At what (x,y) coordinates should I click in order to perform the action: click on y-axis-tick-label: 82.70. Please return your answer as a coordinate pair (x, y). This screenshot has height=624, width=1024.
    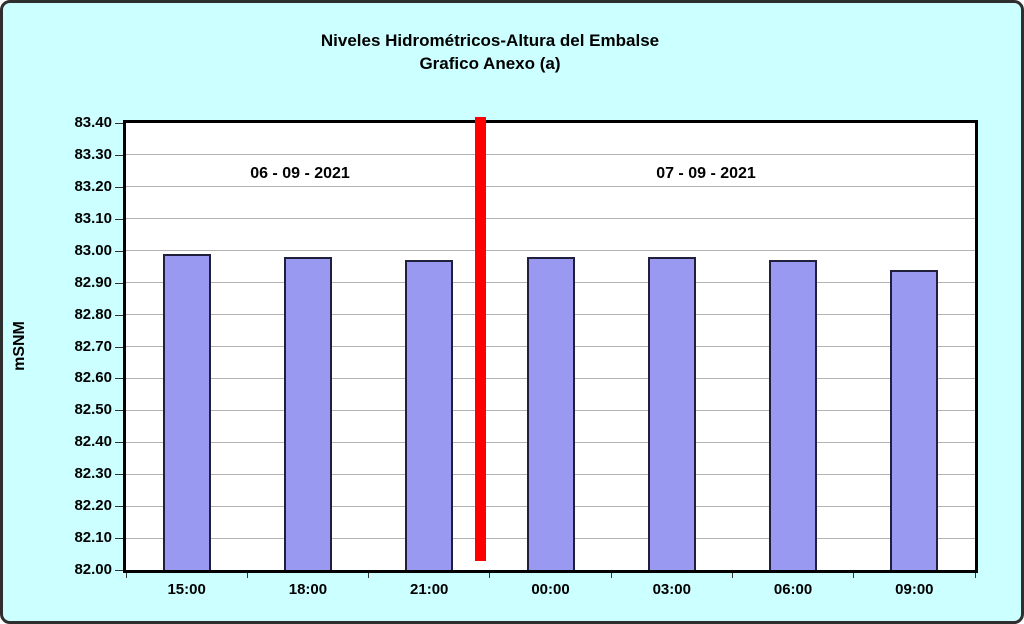
    Looking at the image, I should click on (93, 346).